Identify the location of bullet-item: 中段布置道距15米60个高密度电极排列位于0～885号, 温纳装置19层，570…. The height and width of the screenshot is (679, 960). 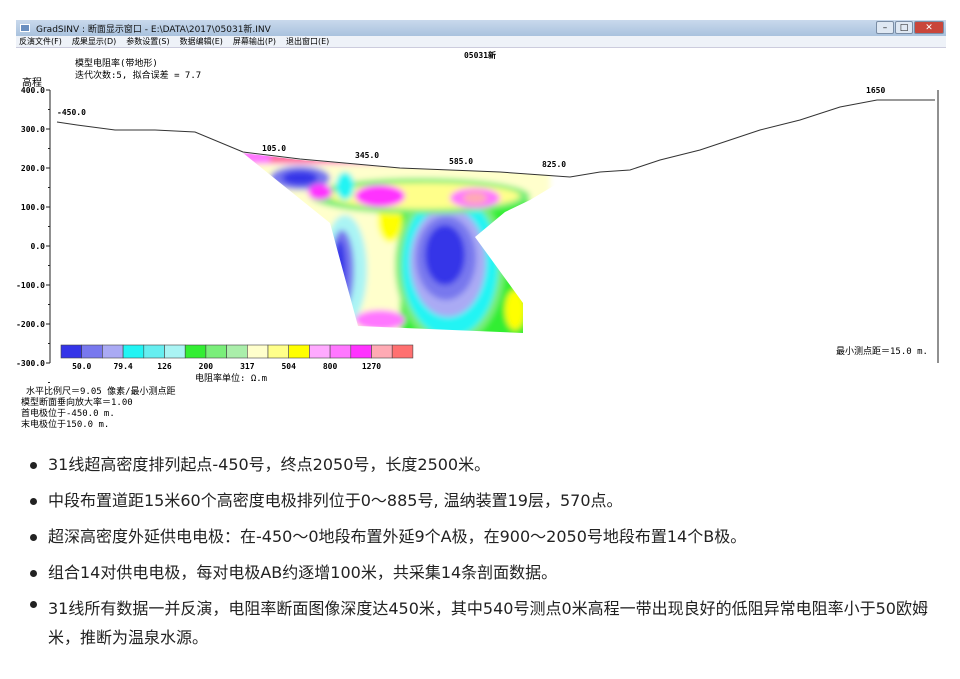
(483, 501).